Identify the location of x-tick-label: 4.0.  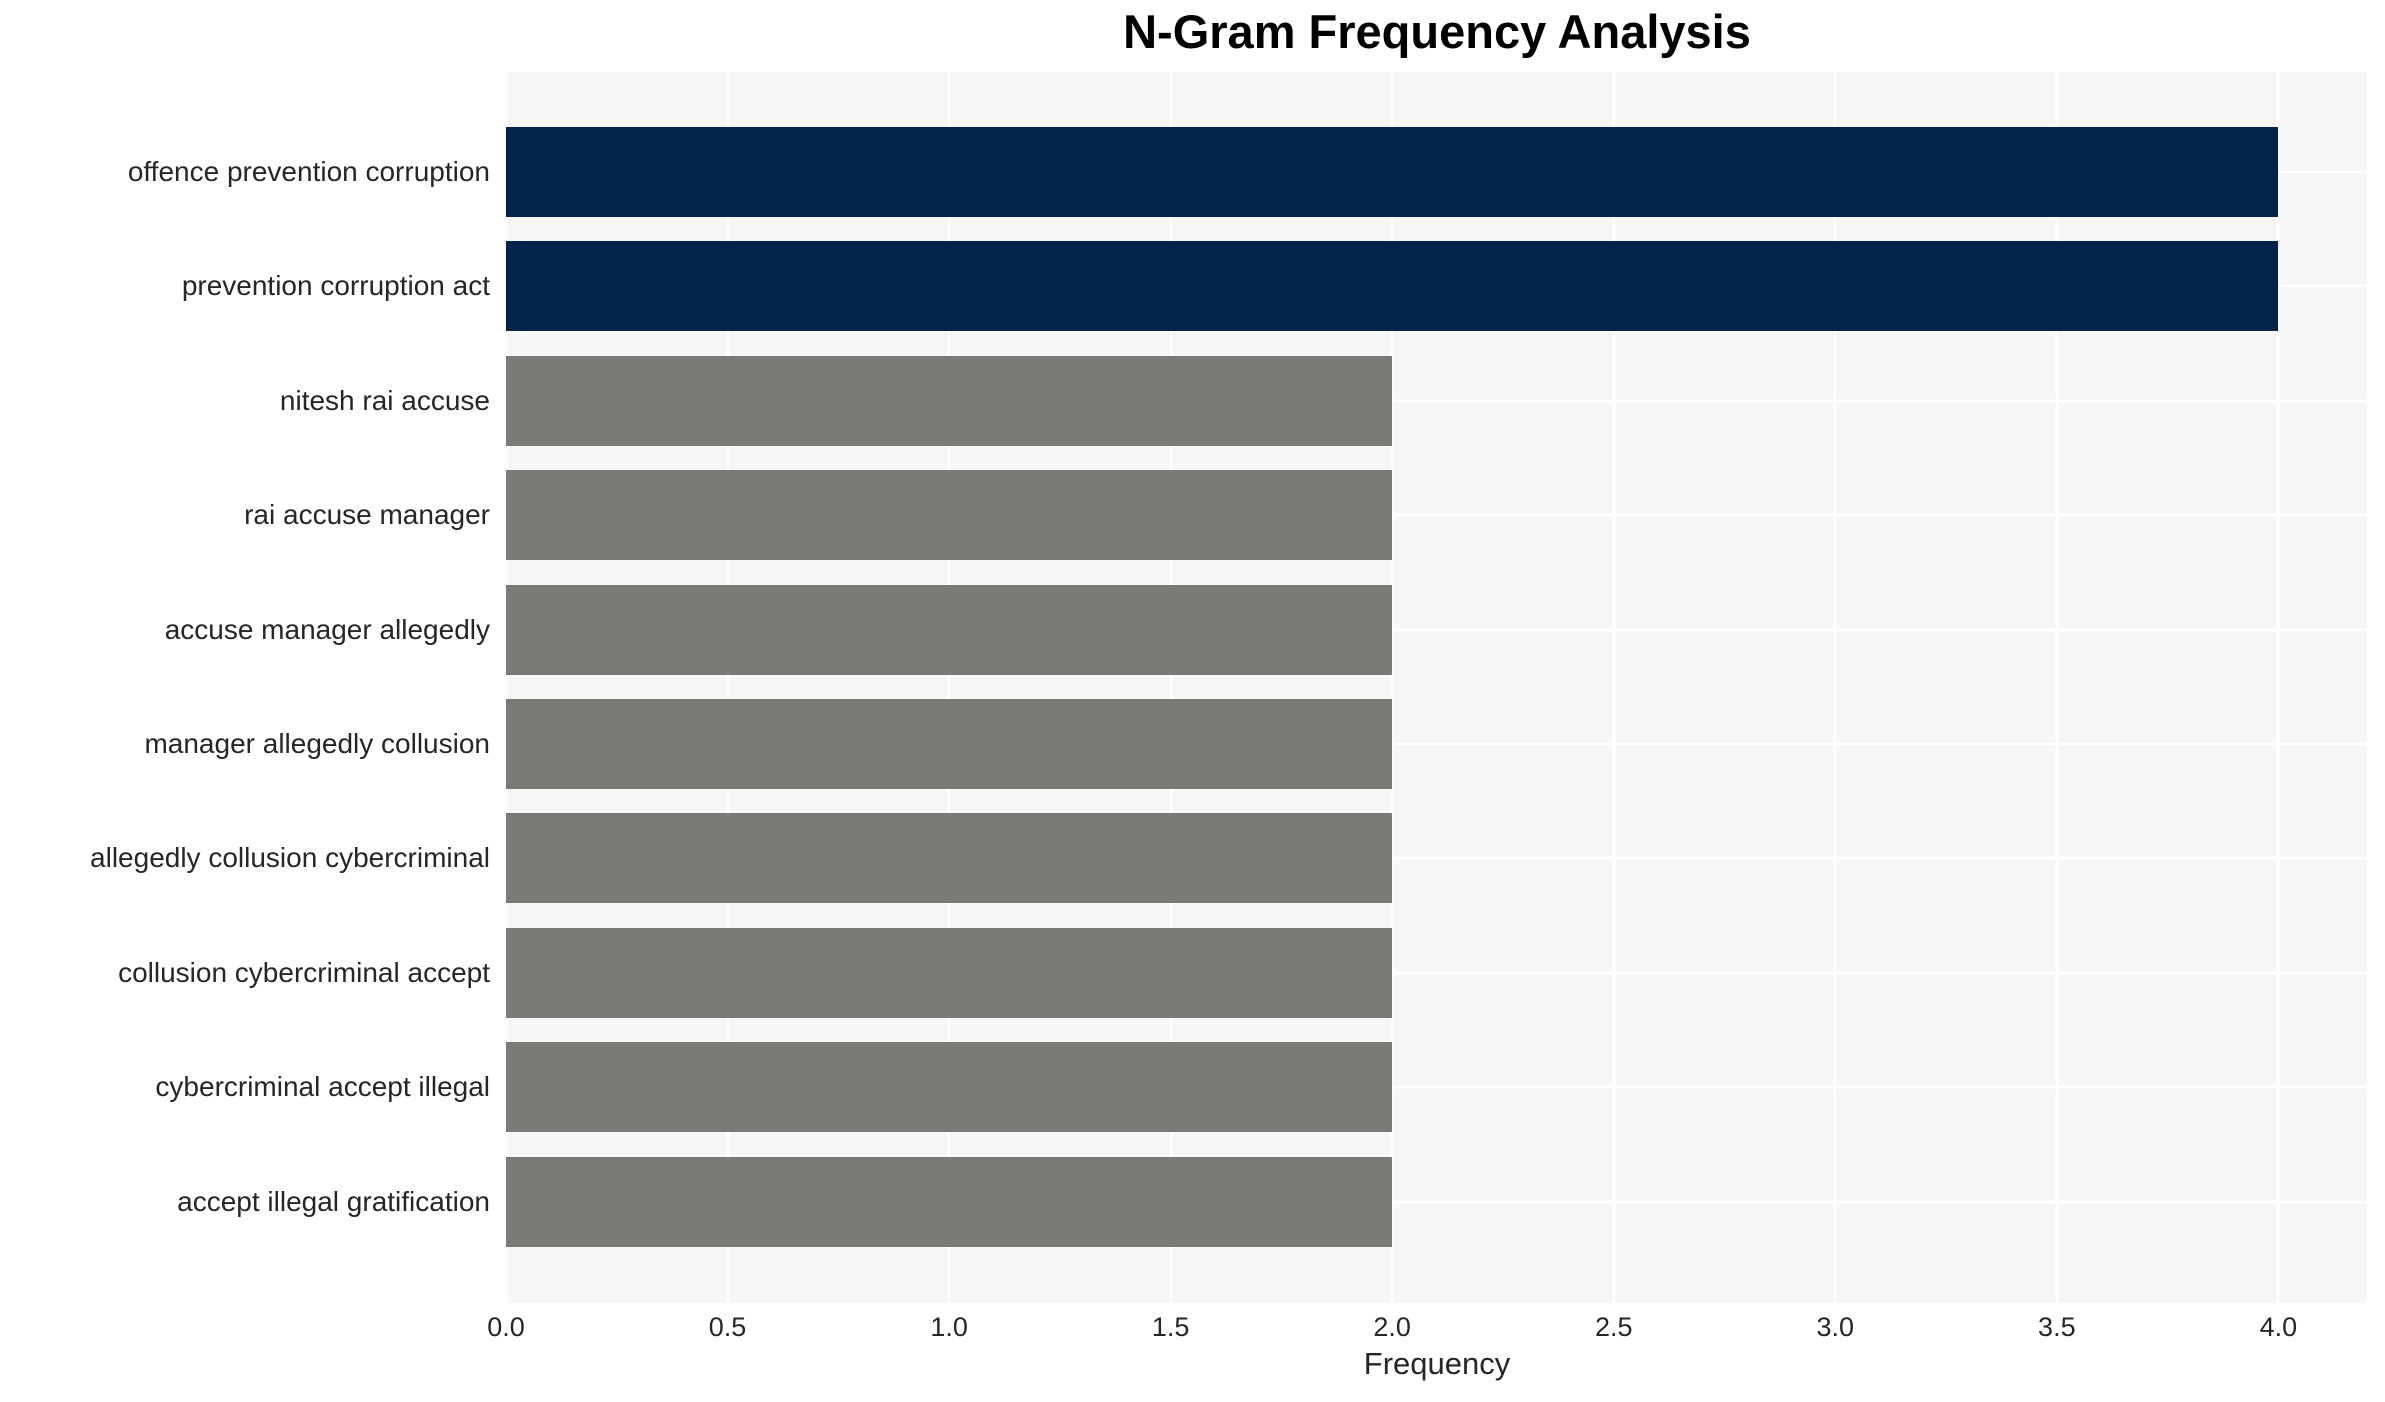
(2278, 1327).